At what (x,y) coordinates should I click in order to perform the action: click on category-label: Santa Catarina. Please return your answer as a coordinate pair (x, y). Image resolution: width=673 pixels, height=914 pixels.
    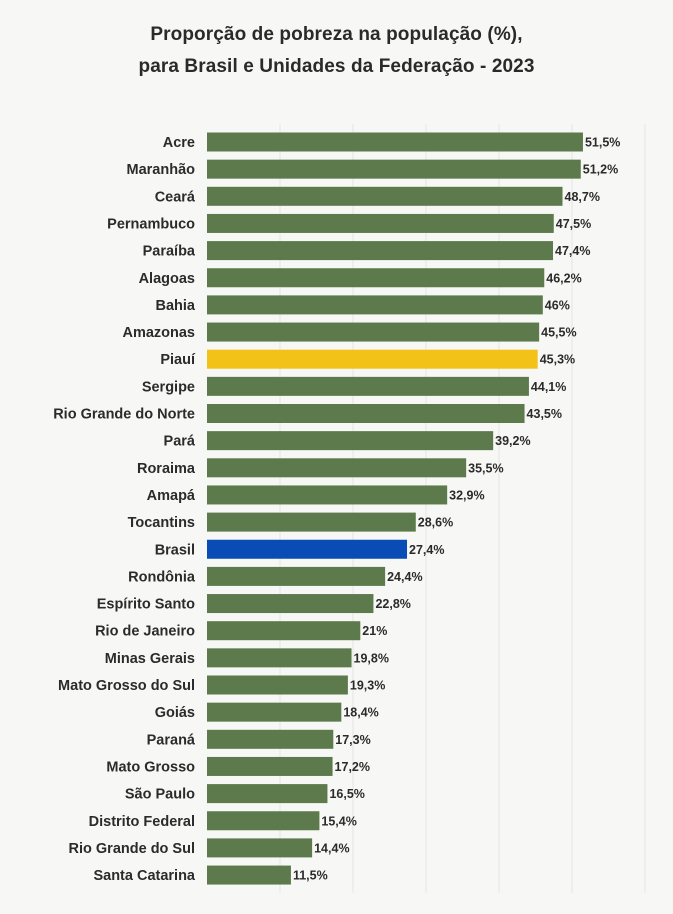
    Looking at the image, I should click on (144, 876).